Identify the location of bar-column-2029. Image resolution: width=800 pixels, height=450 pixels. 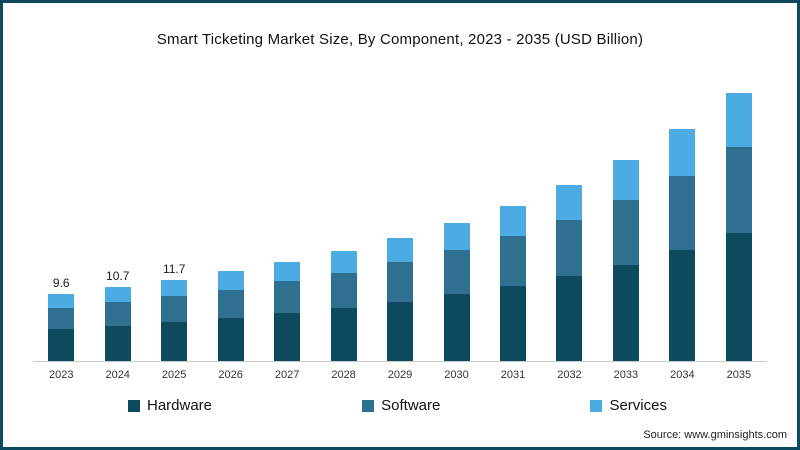
(400, 299).